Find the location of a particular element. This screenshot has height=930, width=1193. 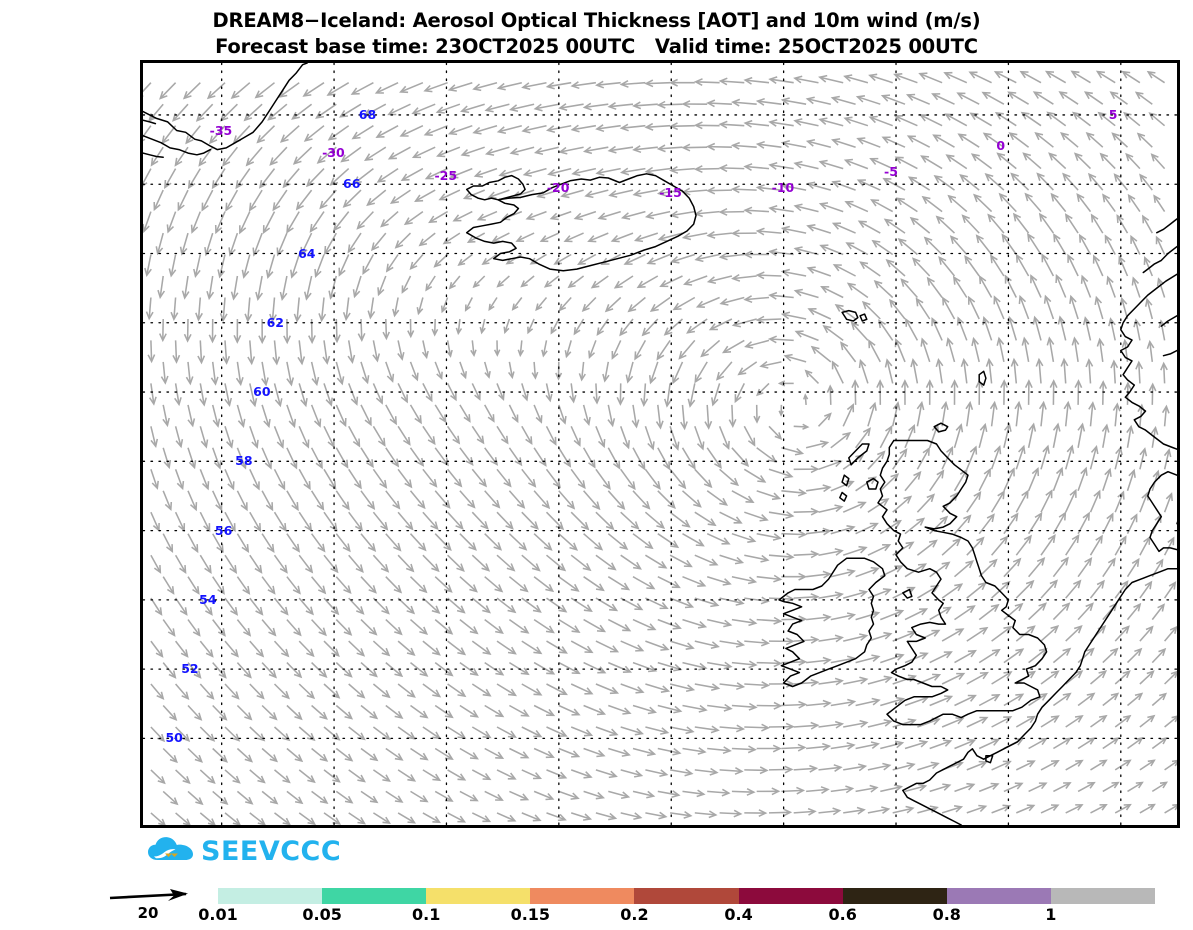

wind-reference-value: 20 is located at coordinates (148, 913).